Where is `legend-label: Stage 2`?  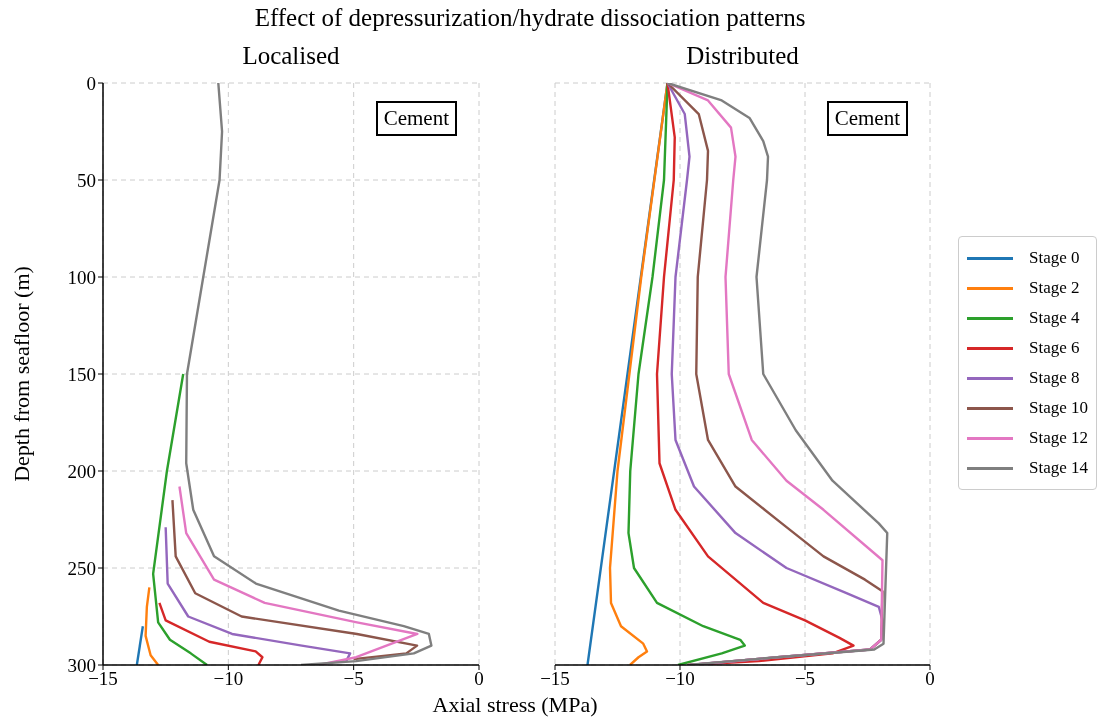
legend-label: Stage 2 is located at coordinates (1054, 288).